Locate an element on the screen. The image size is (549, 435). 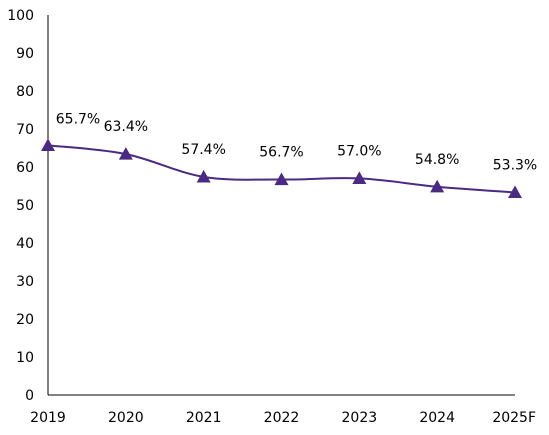
x-tick-label: 2019 is located at coordinates (48, 418).